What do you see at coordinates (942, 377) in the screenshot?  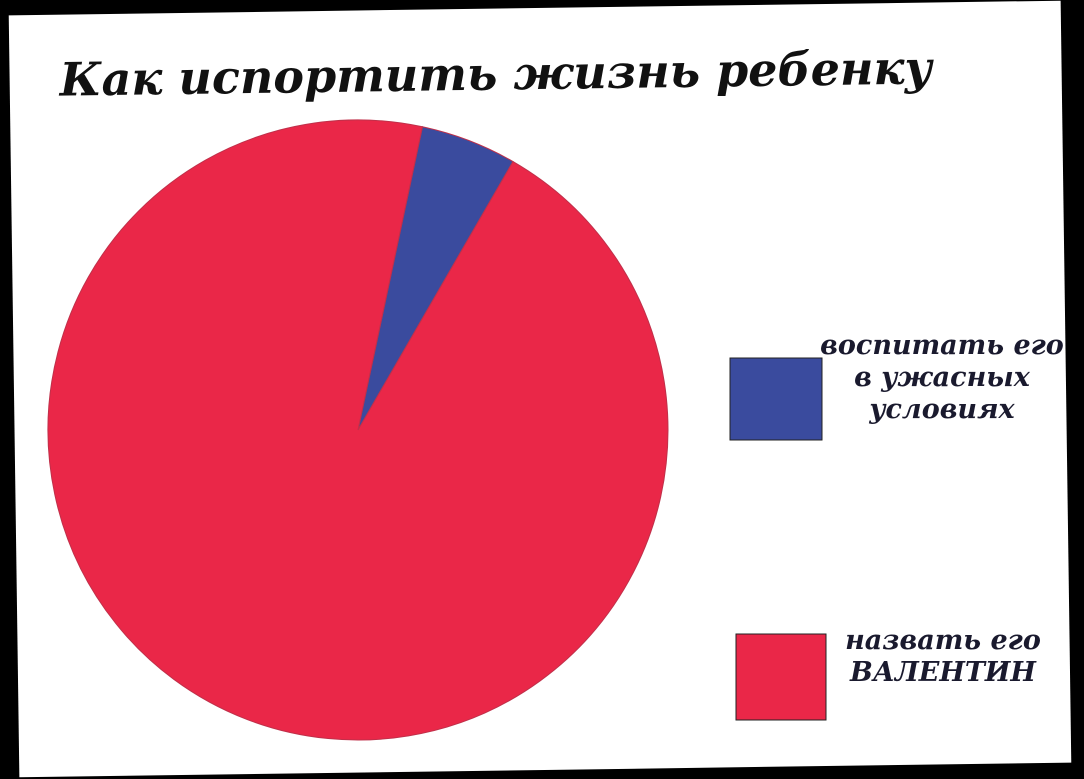 I see `legend-label: воспитать его в ужасных условиях` at bounding box center [942, 377].